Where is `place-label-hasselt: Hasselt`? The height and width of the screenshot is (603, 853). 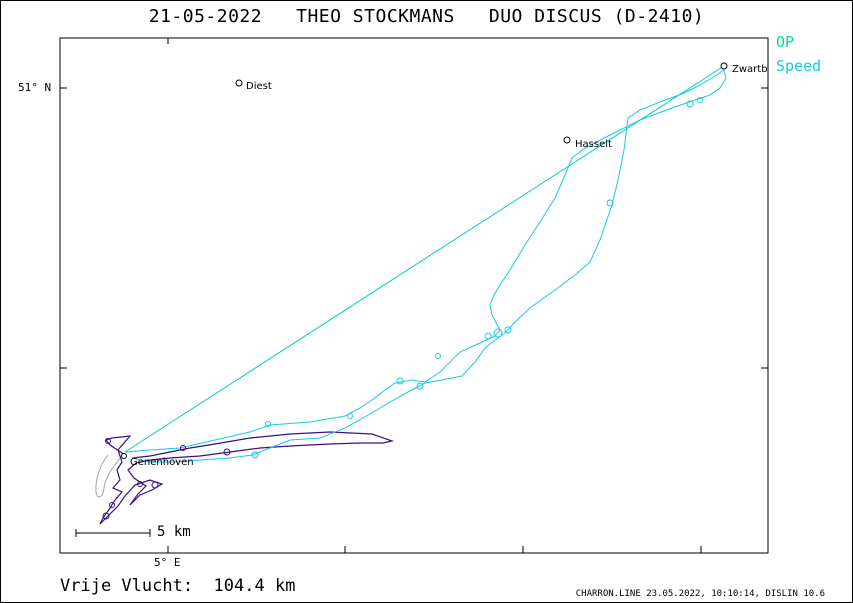
place-label-hasselt: Hasselt is located at coordinates (593, 144).